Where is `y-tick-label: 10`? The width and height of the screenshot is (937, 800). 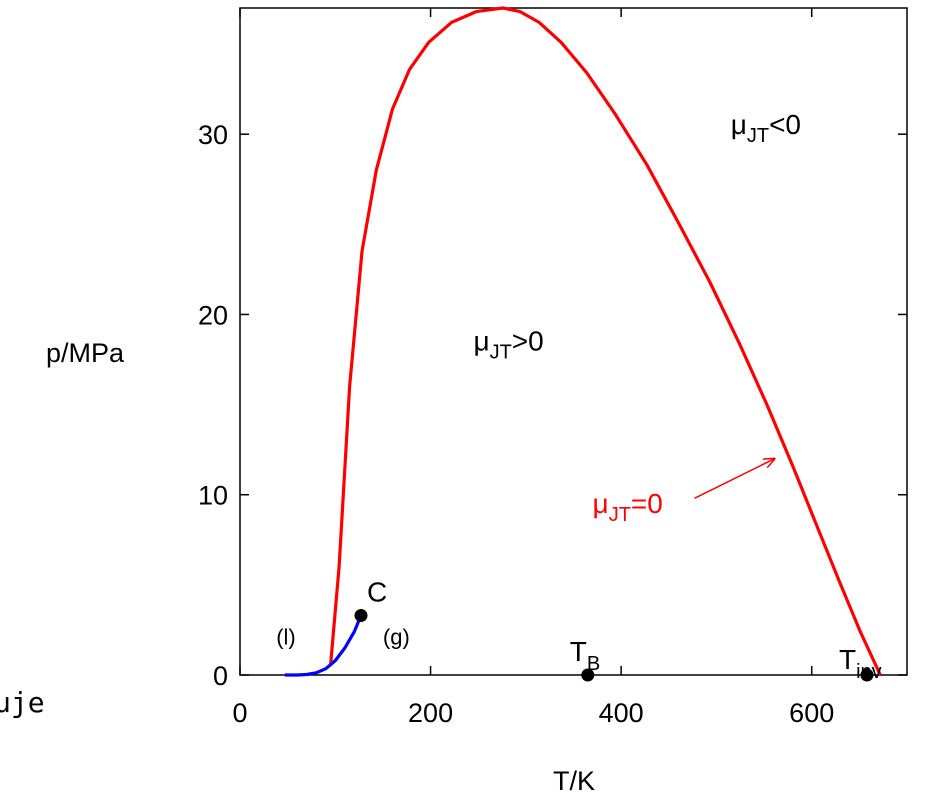 y-tick-label: 10 is located at coordinates (213, 496).